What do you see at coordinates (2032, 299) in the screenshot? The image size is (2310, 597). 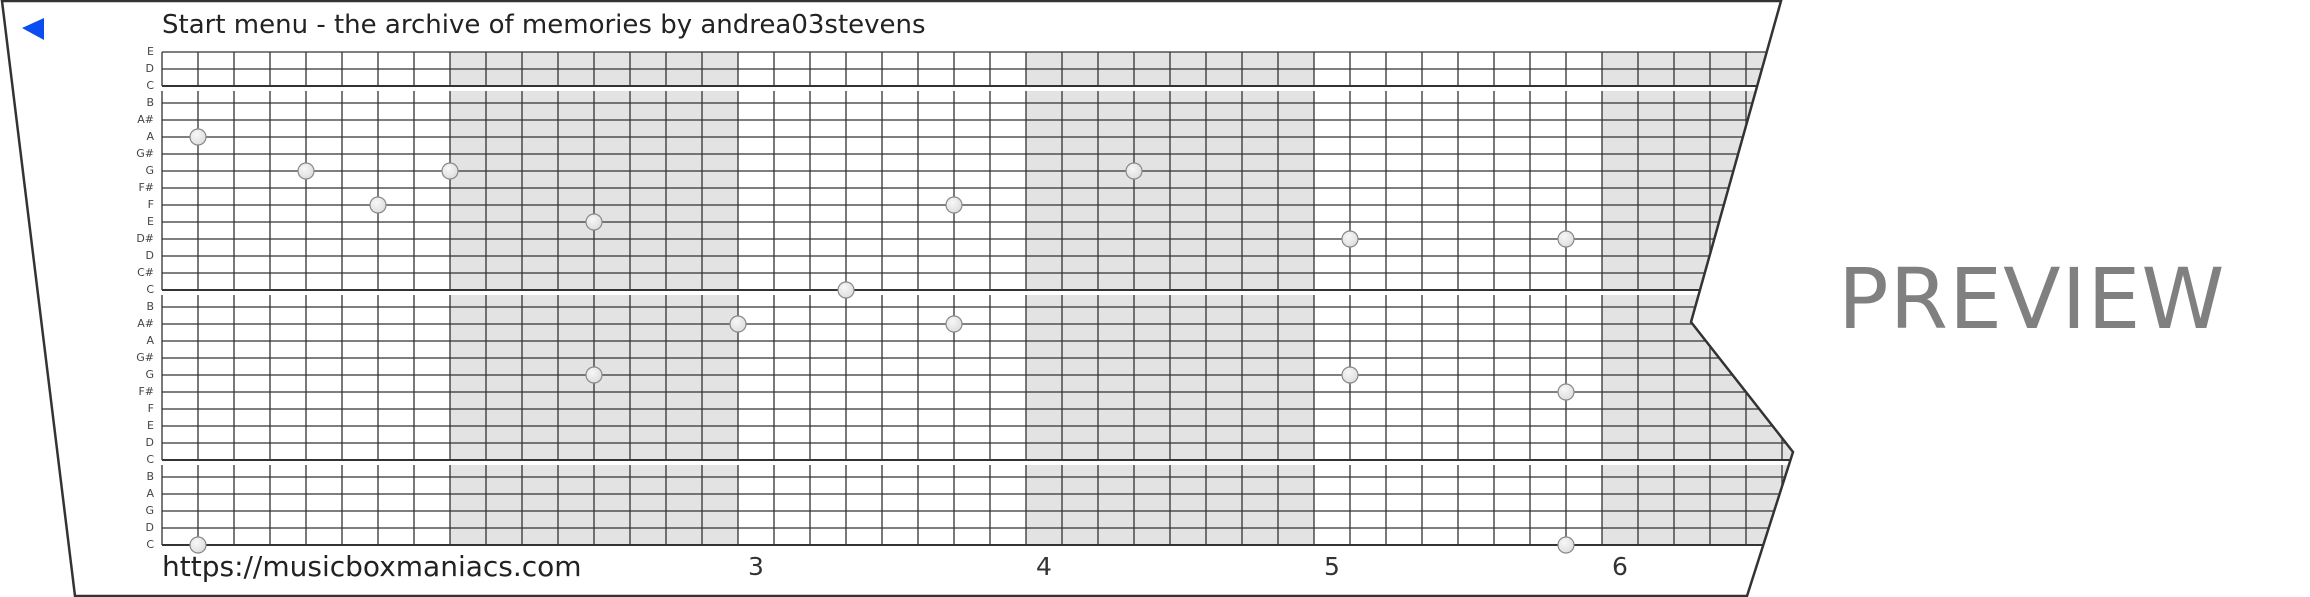 I see `preview-watermark: PREVIEW` at bounding box center [2032, 299].